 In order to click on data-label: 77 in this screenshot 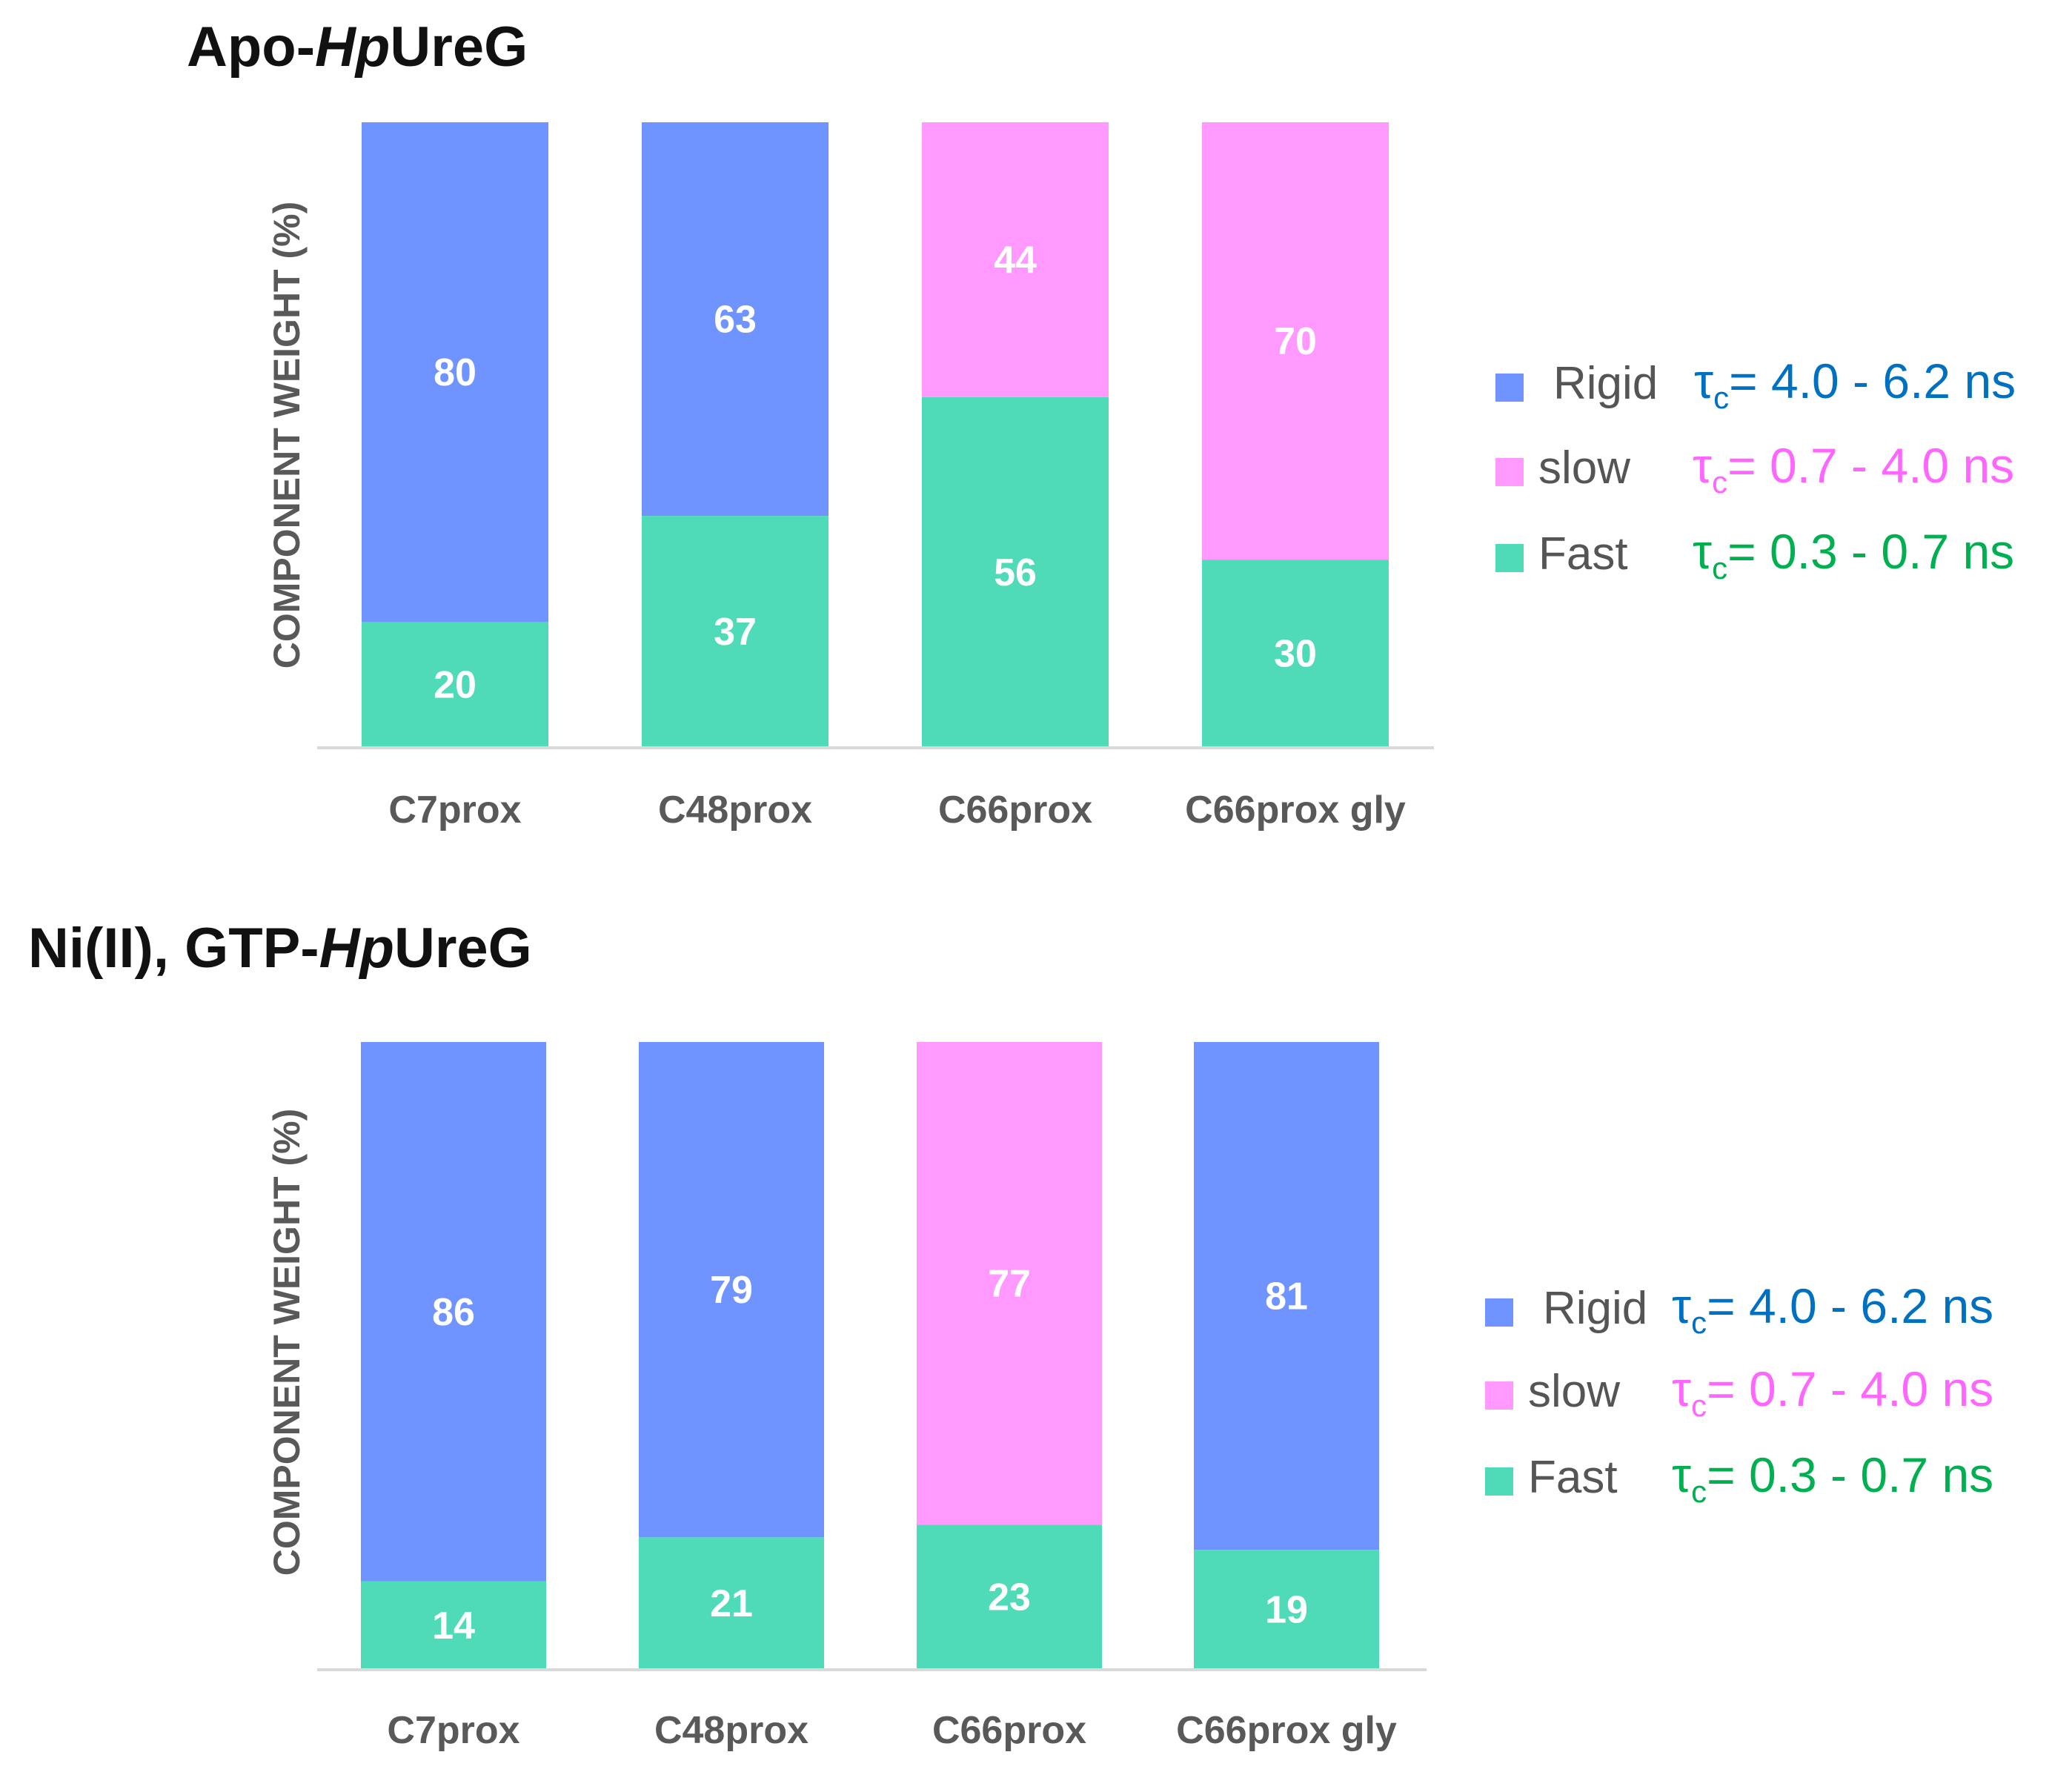, I will do `click(1009, 1284)`.